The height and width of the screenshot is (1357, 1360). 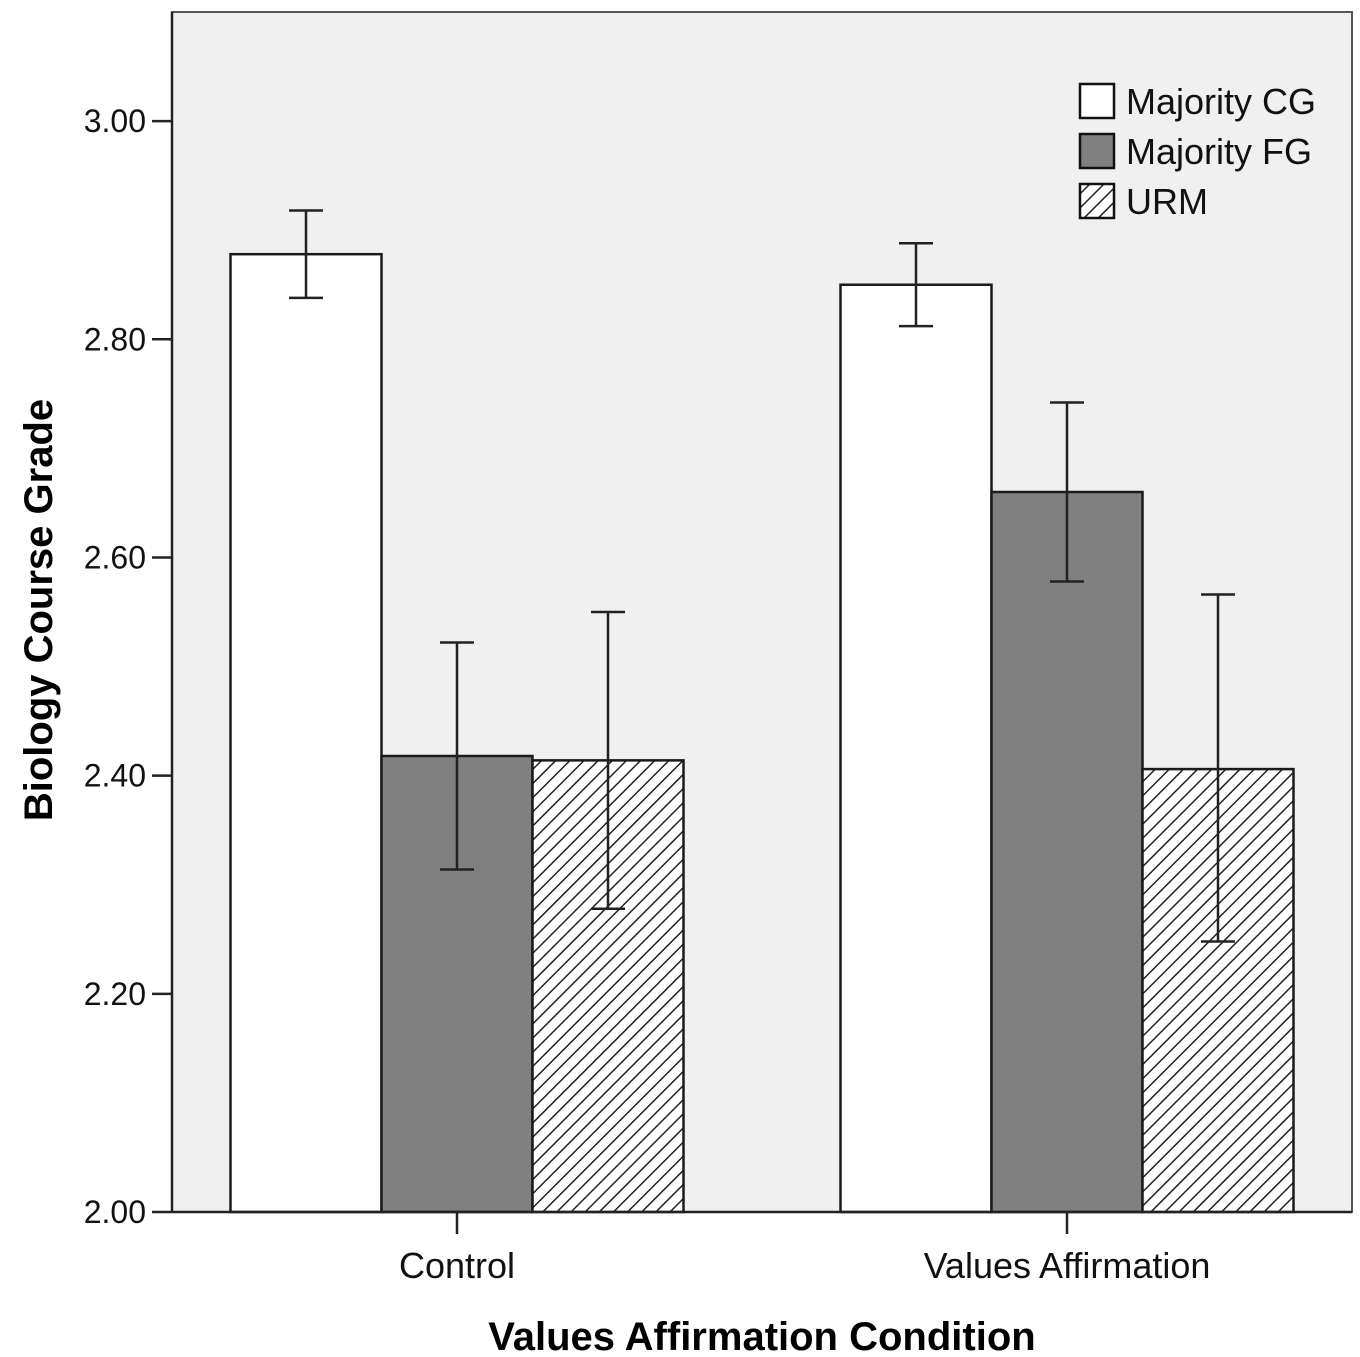 What do you see at coordinates (1167, 201) in the screenshot?
I see `legend-label: URM` at bounding box center [1167, 201].